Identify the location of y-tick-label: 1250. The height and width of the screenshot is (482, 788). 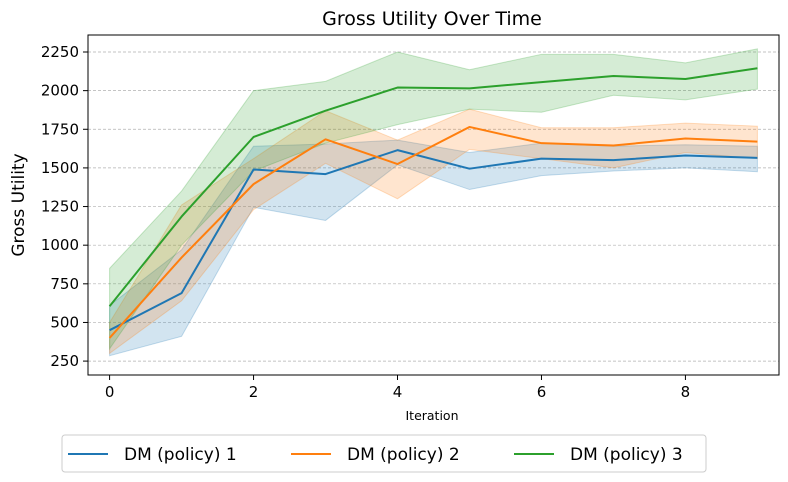
(60, 207).